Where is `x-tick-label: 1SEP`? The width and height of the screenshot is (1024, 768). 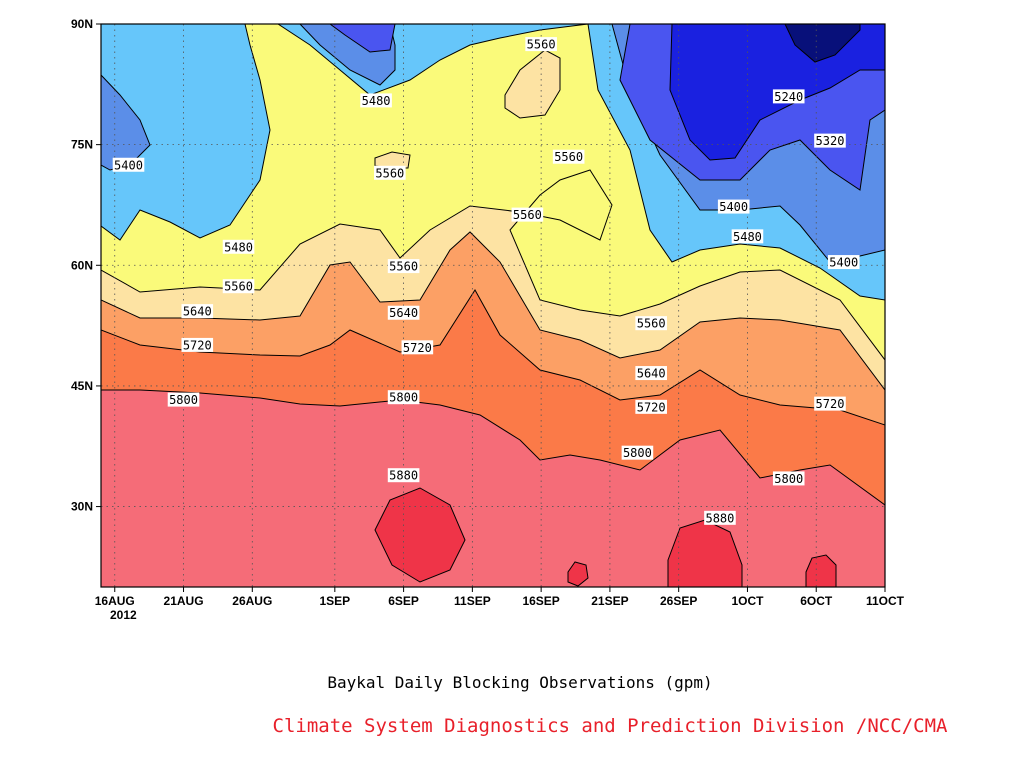
x-tick-label: 1SEP is located at coordinates (334, 601).